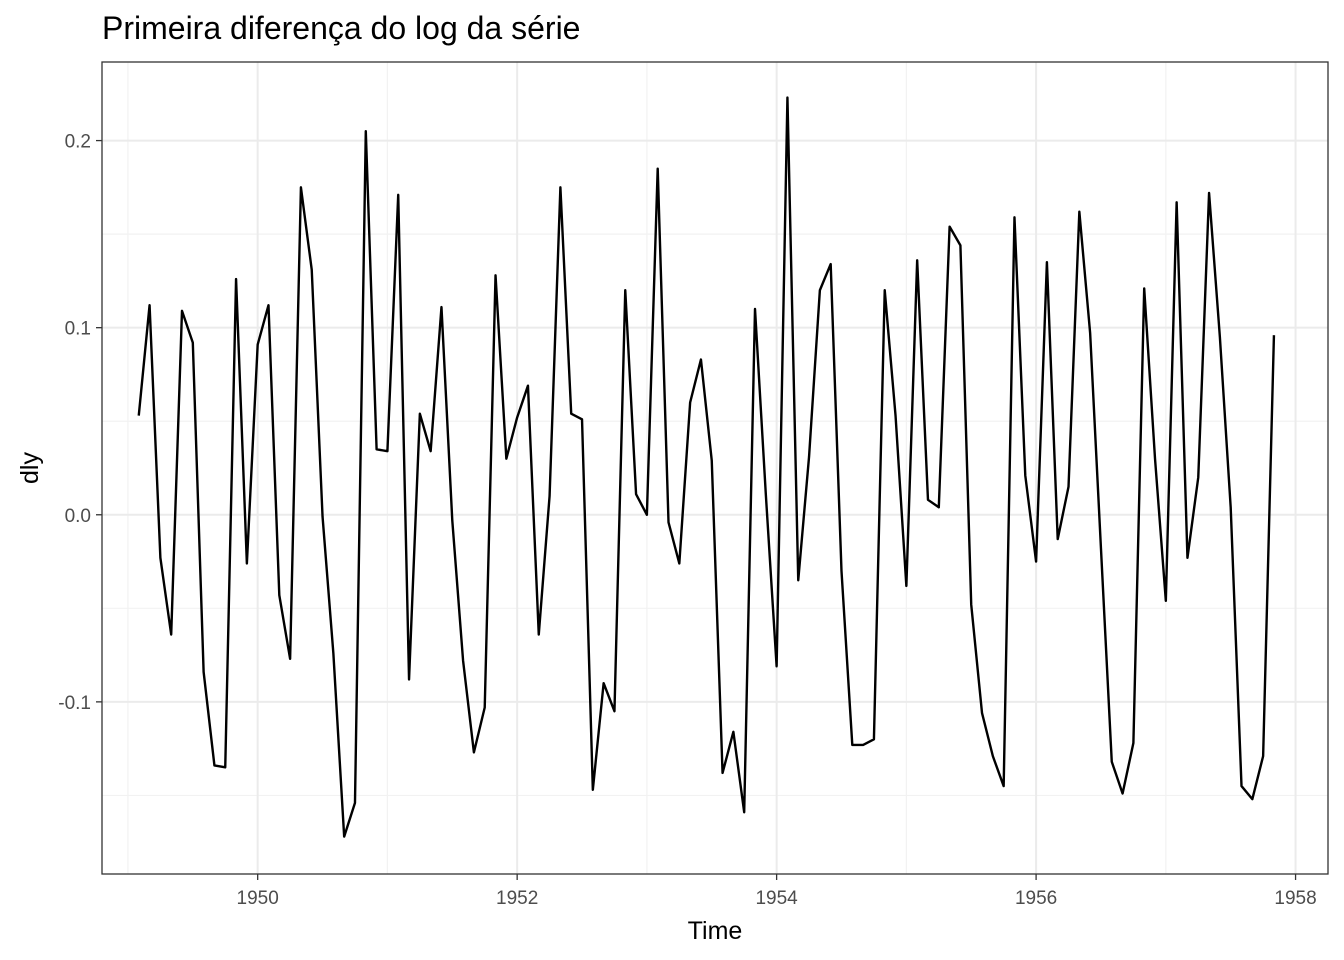  I want to click on x-tick-label: 1954, so click(776, 898).